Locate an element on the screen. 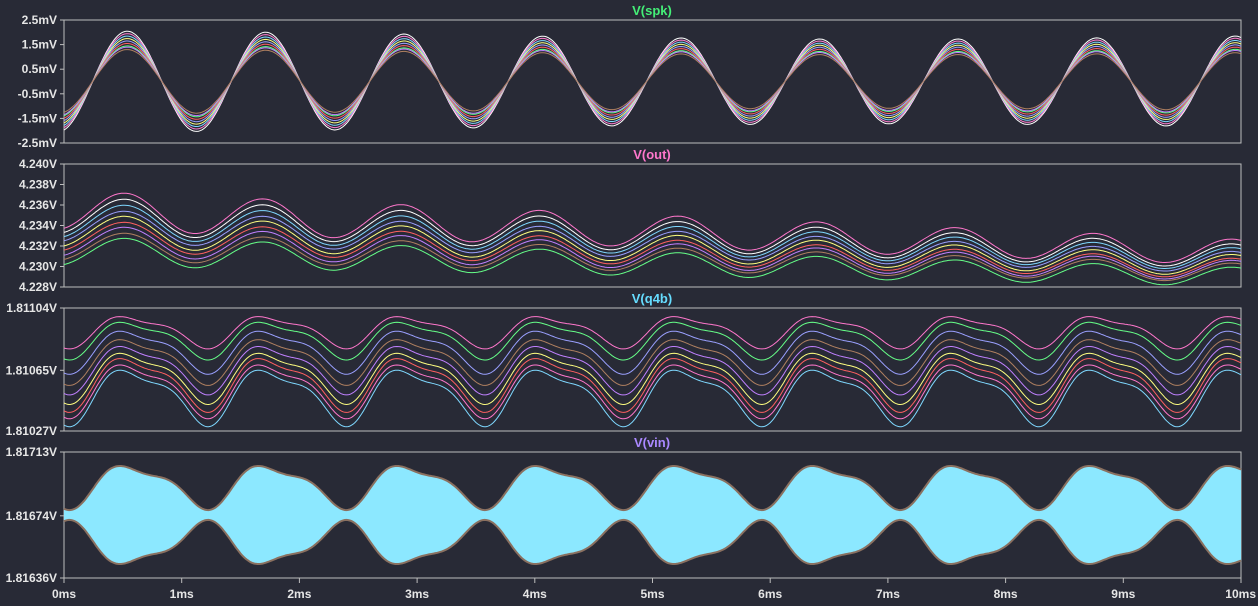 The width and height of the screenshot is (1258, 606). x-tick-label: 7ms is located at coordinates (888, 594).